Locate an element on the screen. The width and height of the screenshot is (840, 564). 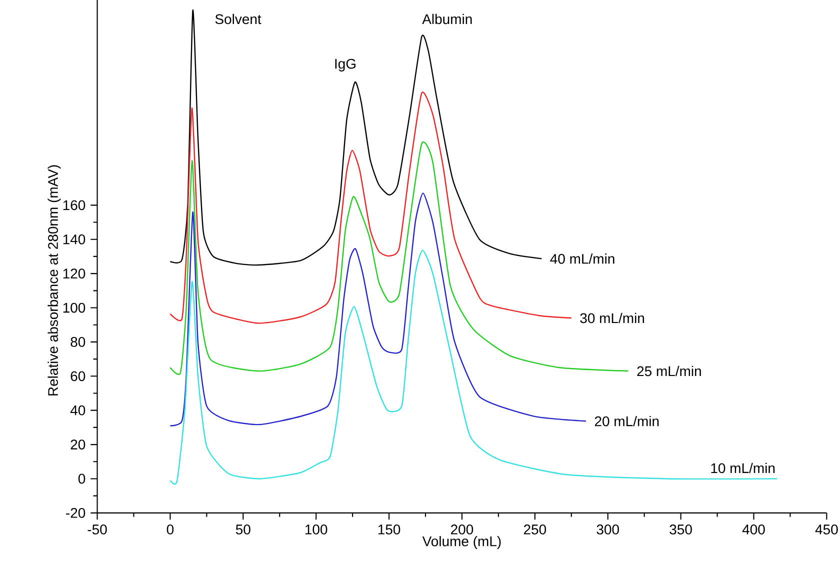
x-tick-label: 200 is located at coordinates (462, 529).